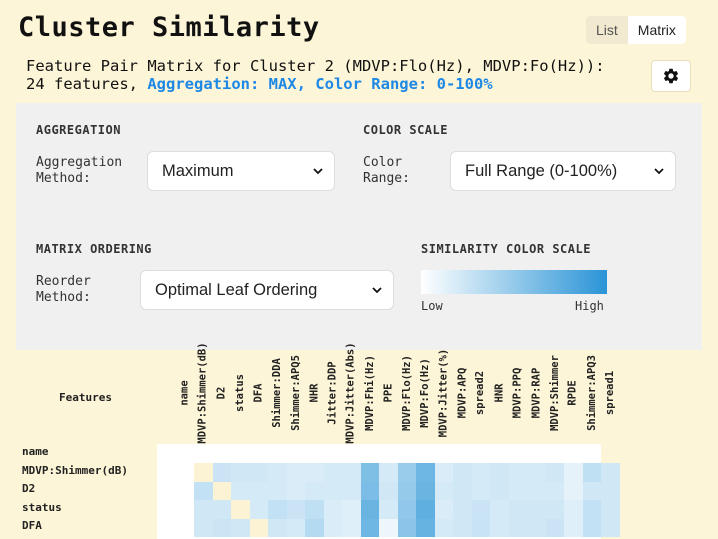 The height and width of the screenshot is (539, 718). Describe the element at coordinates (241, 171) in the screenshot. I see `aggregation-method-select: Maximum` at that location.